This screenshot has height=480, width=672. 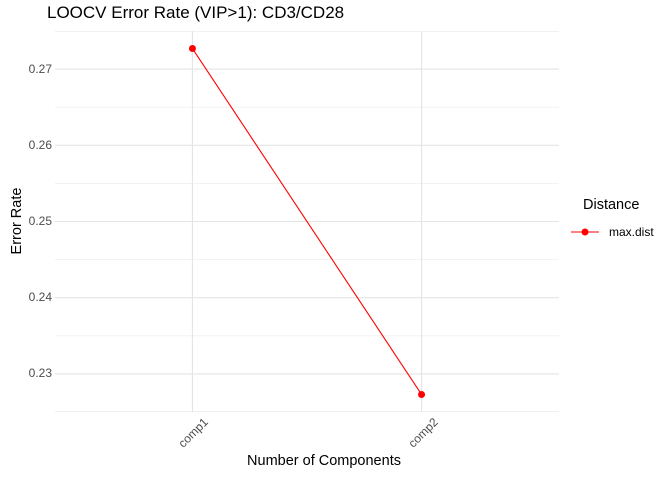 I want to click on y-tick-label: 0.24, so click(x=40, y=297).